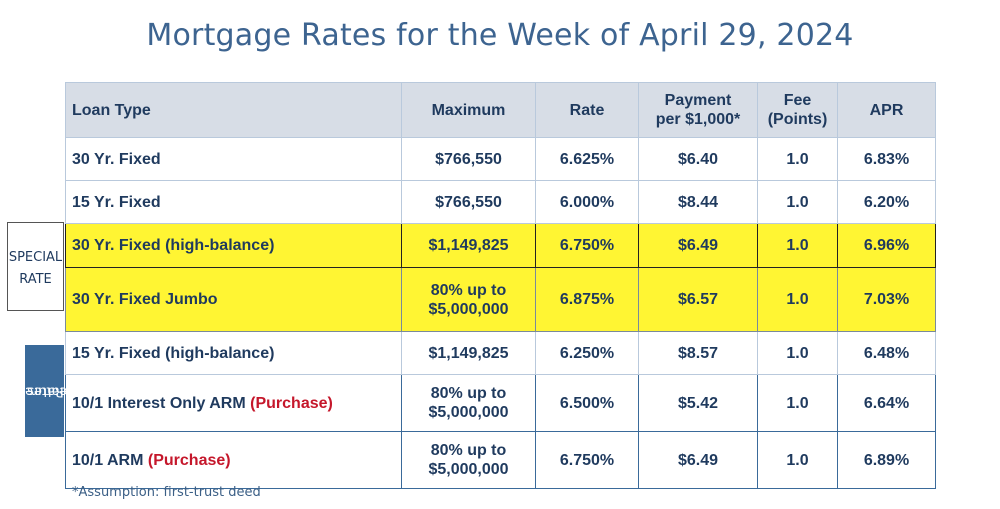  I want to click on footnote: *Assumption: first-trust deed, so click(166, 492).